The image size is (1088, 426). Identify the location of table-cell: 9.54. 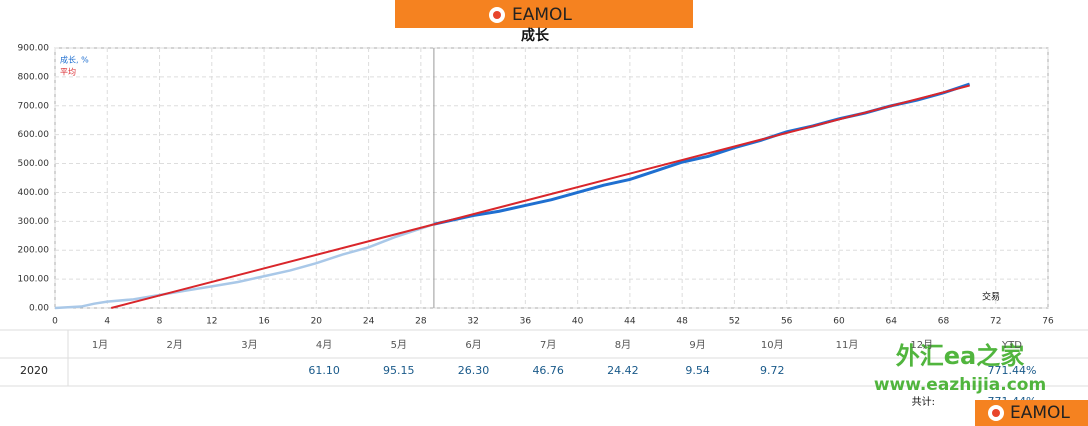
(697, 370).